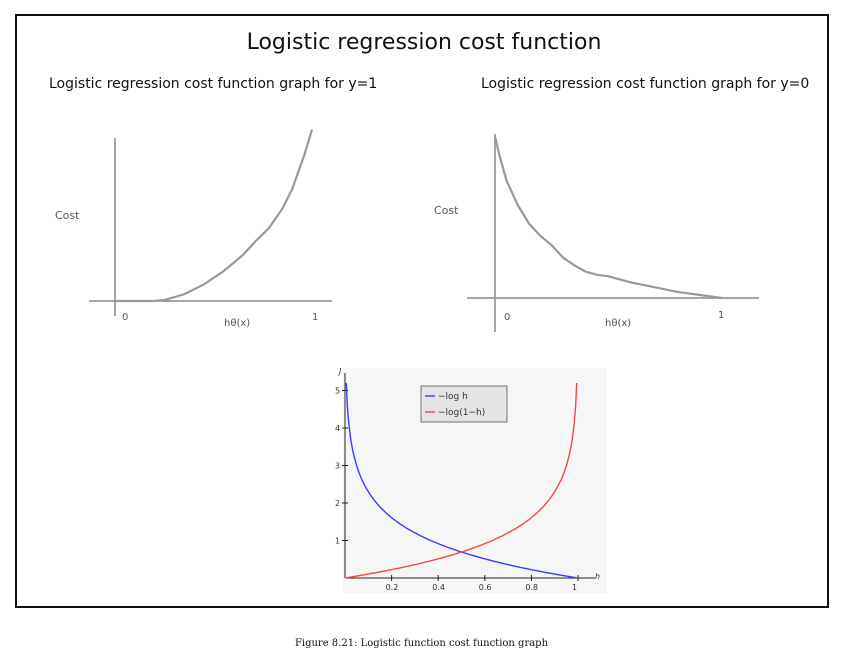 The width and height of the screenshot is (843, 658). Describe the element at coordinates (392, 587) in the screenshot. I see `x-tick-label: 0.2` at that location.